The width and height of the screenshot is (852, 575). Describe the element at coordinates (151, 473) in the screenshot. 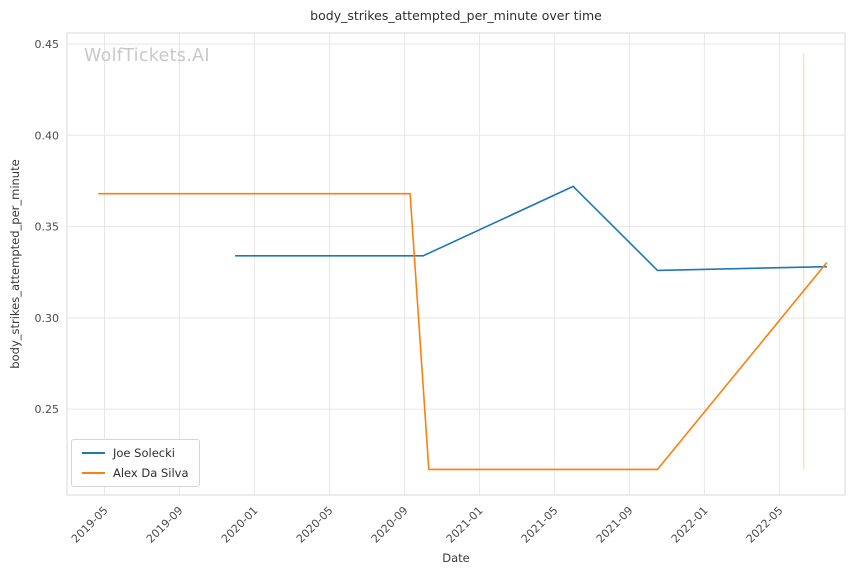

I see `legend-label: Alex Da Silva` at that location.